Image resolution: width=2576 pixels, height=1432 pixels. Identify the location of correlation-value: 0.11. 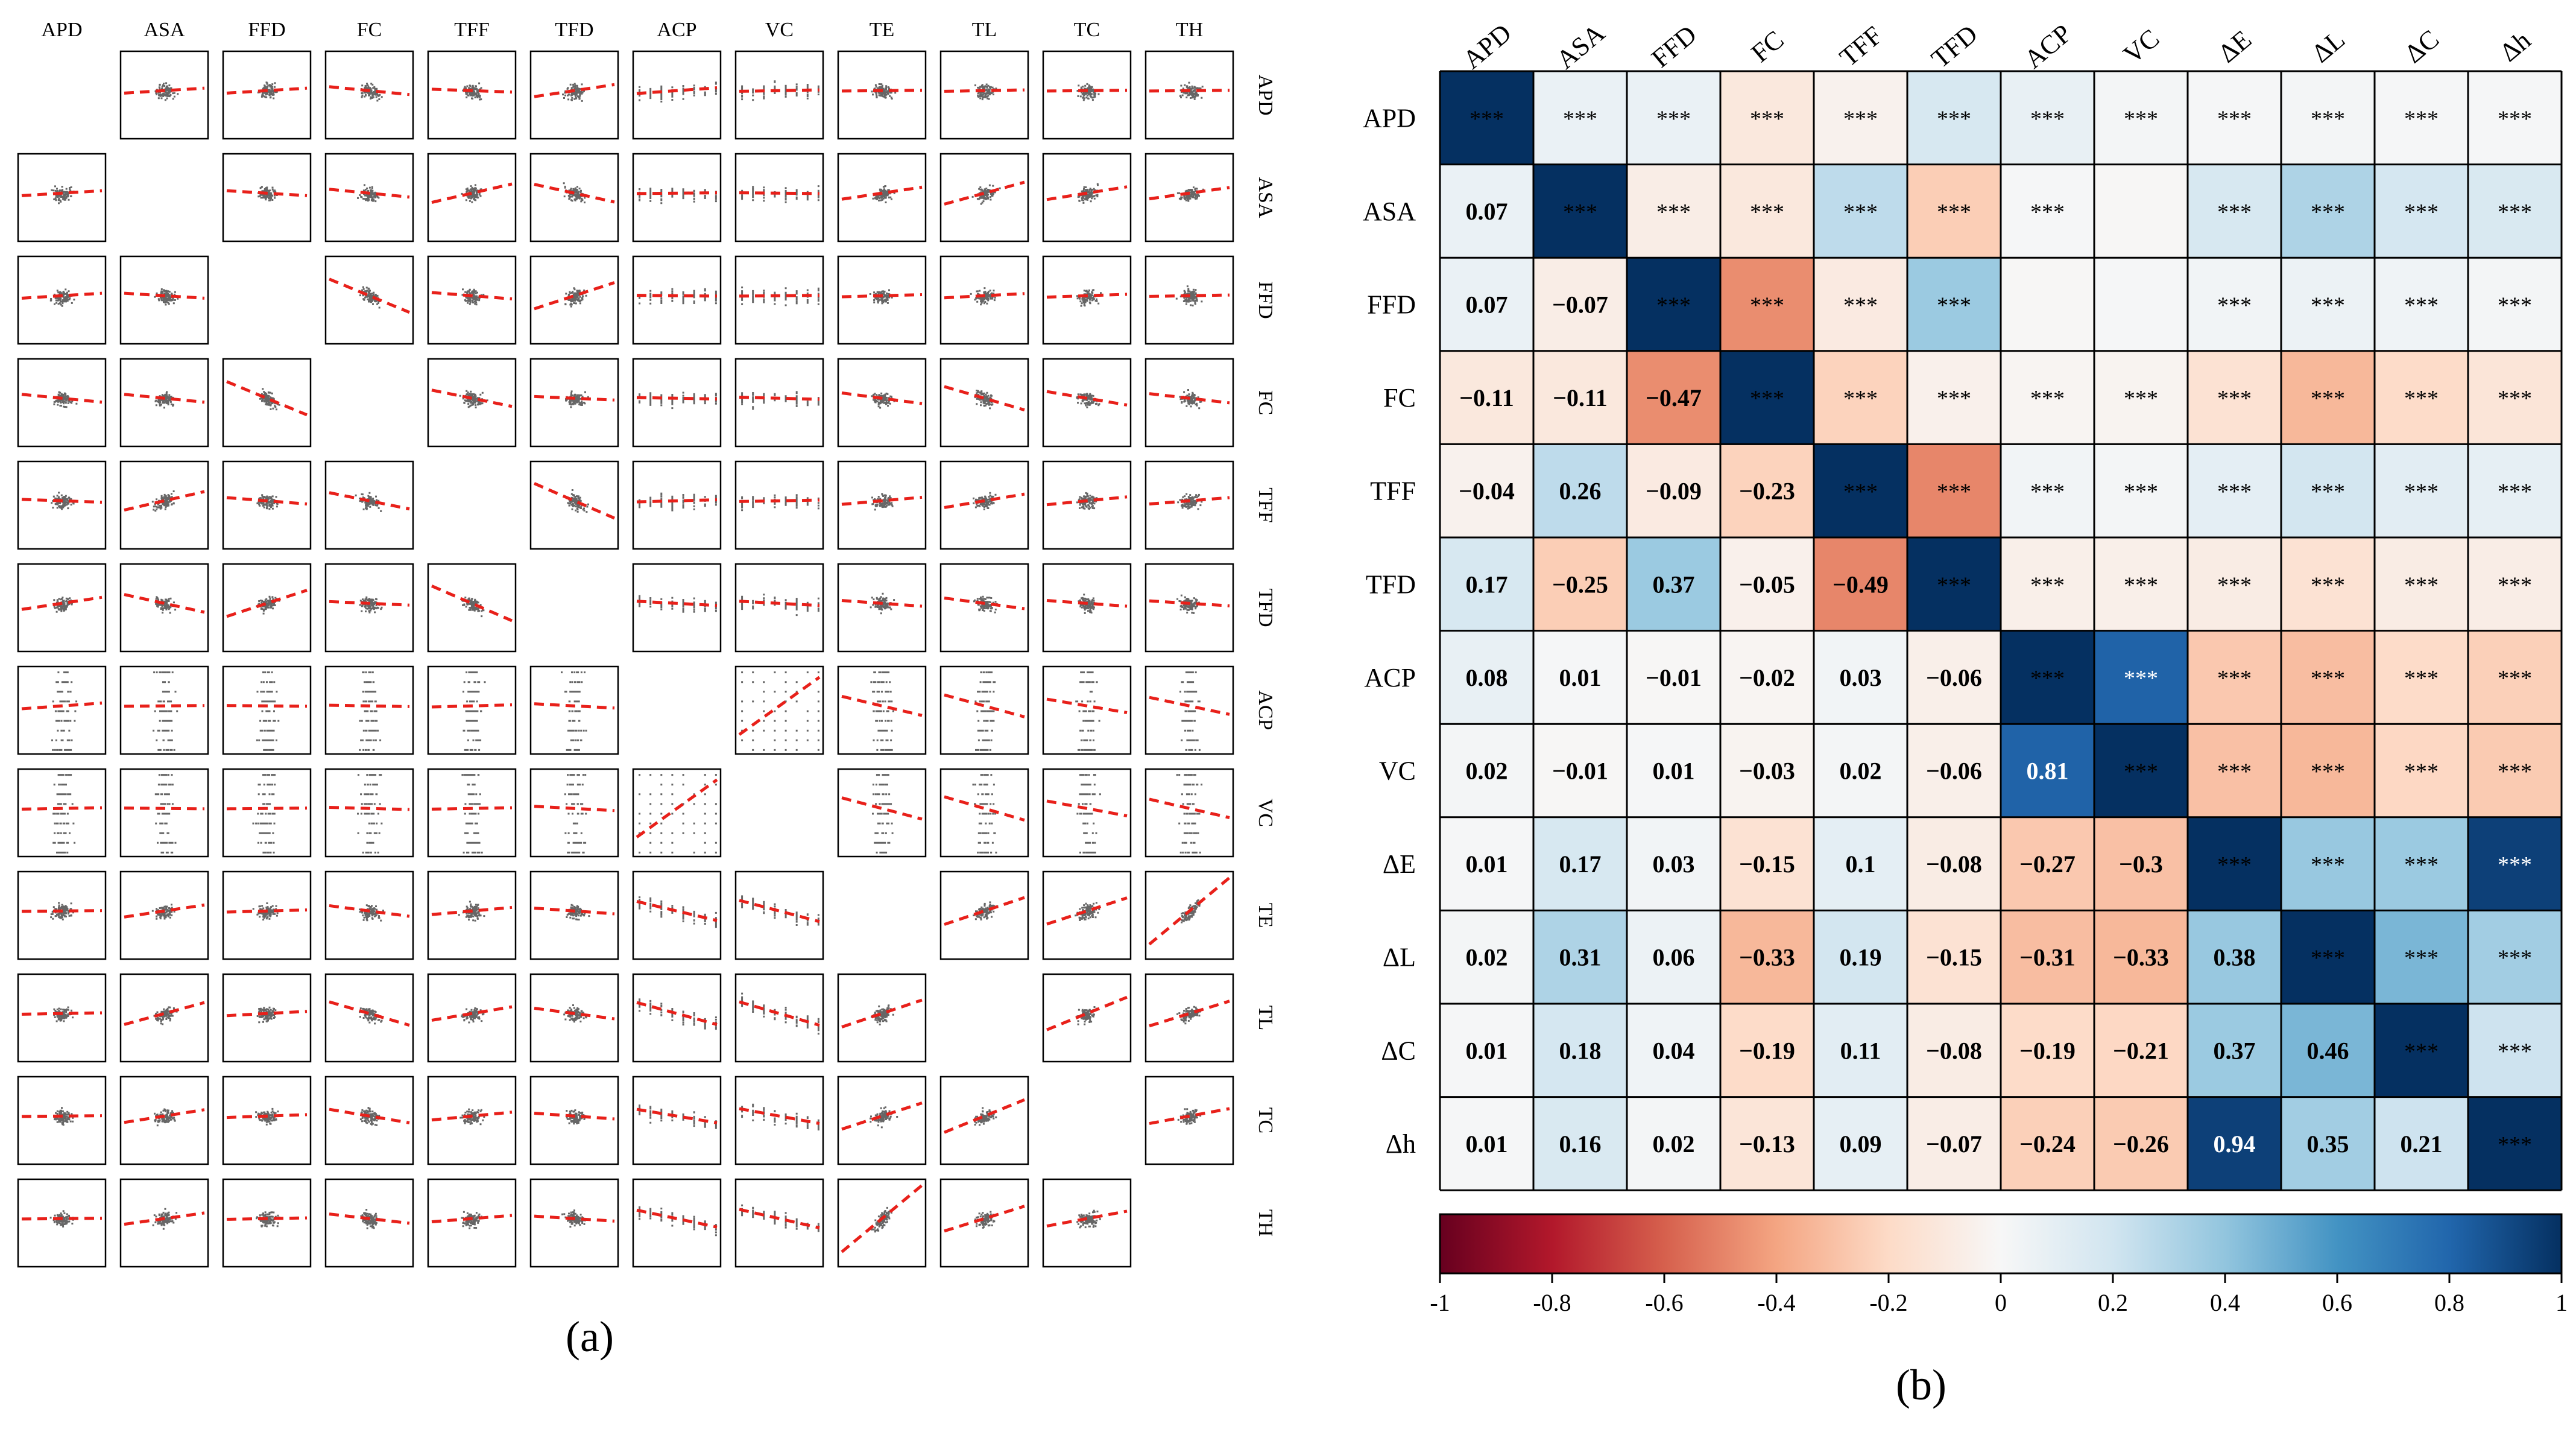
(1860, 1050).